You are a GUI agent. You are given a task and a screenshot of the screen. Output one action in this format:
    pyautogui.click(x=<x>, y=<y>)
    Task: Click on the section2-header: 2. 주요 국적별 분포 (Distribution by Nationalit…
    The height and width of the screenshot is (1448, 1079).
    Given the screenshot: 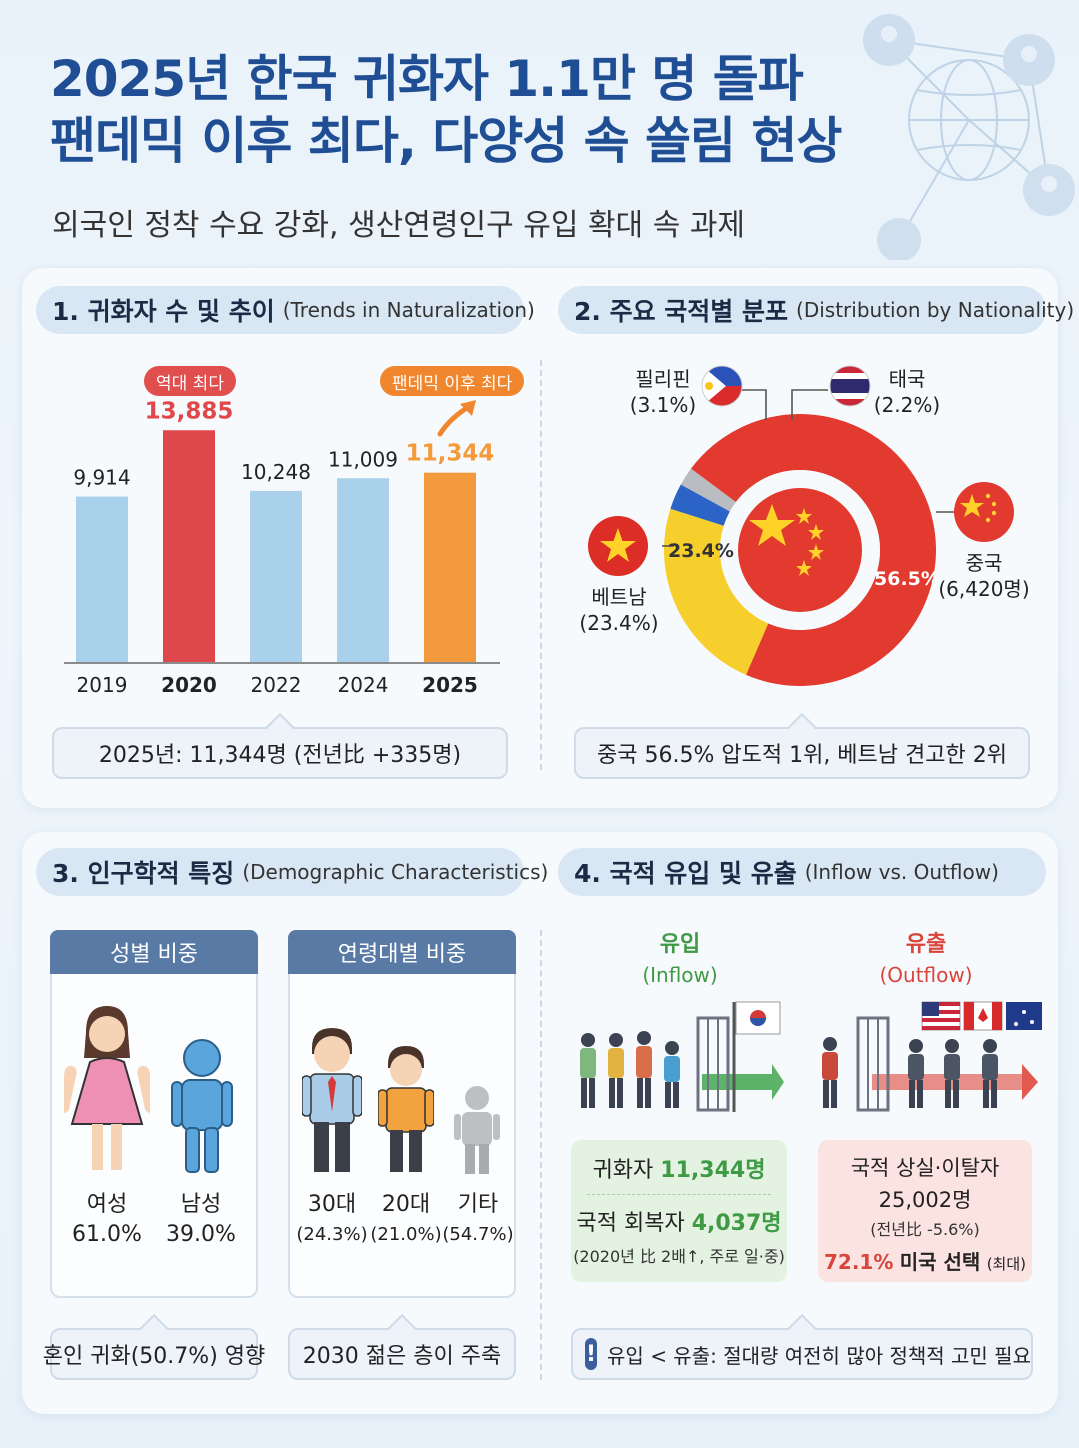 What is the action you would take?
    pyautogui.click(x=816, y=310)
    